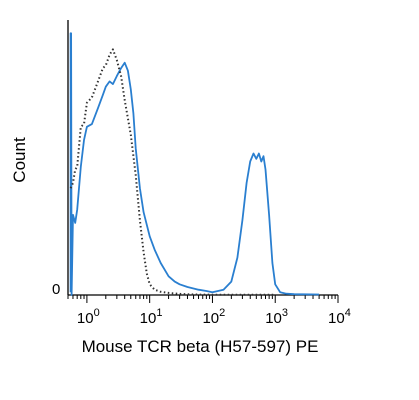 This screenshot has height=400, width=419. Describe the element at coordinates (88, 317) in the screenshot. I see `x-tick-label: 10⁰` at that location.